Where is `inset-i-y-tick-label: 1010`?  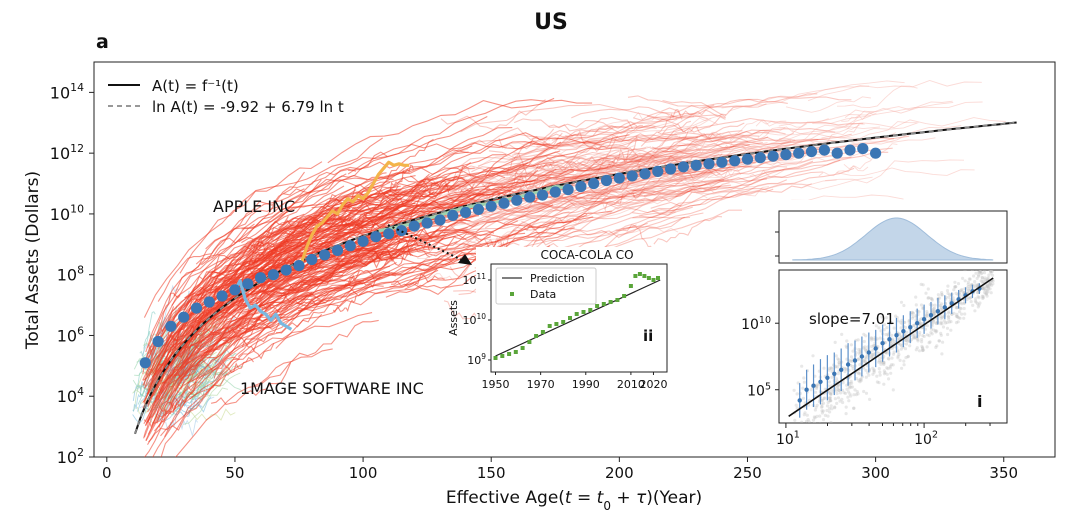
inset-i-y-tick-label: 1010 is located at coordinates (756, 324).